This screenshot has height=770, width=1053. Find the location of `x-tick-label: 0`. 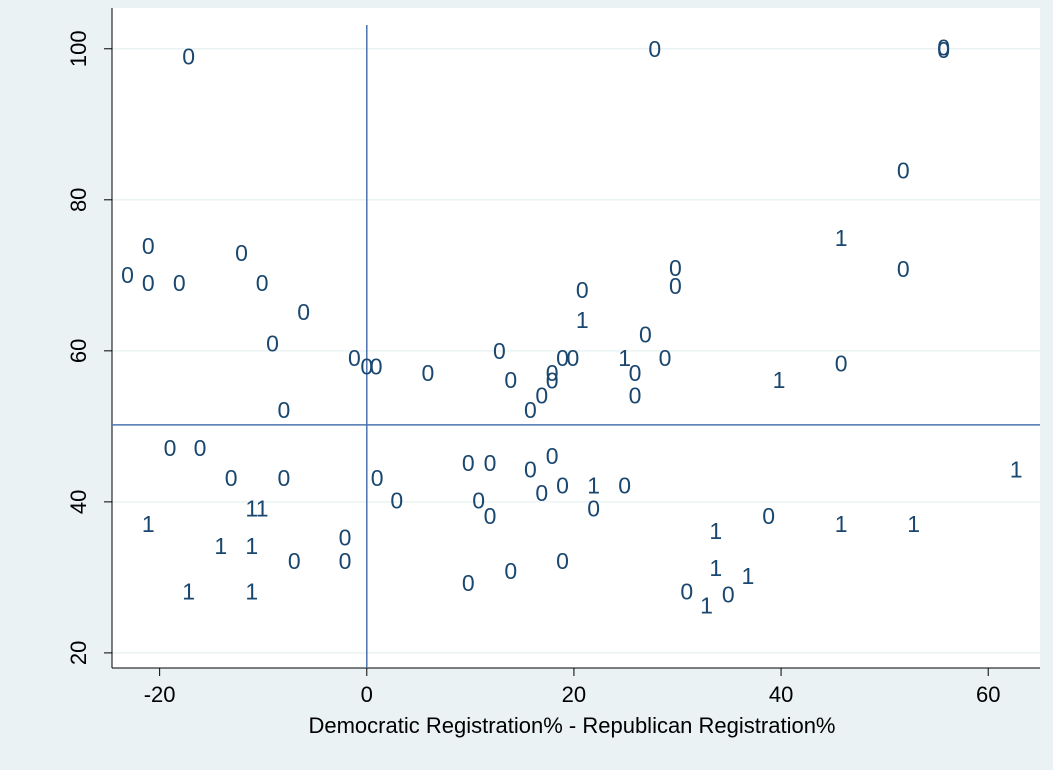

x-tick-label: 0 is located at coordinates (367, 694).